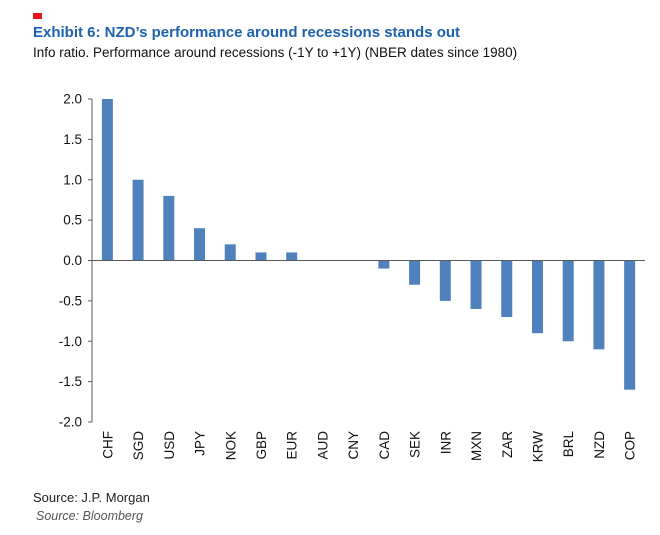 The height and width of the screenshot is (535, 660). Describe the element at coordinates (507, 444) in the screenshot. I see `category-label-zar: ZAR` at that location.